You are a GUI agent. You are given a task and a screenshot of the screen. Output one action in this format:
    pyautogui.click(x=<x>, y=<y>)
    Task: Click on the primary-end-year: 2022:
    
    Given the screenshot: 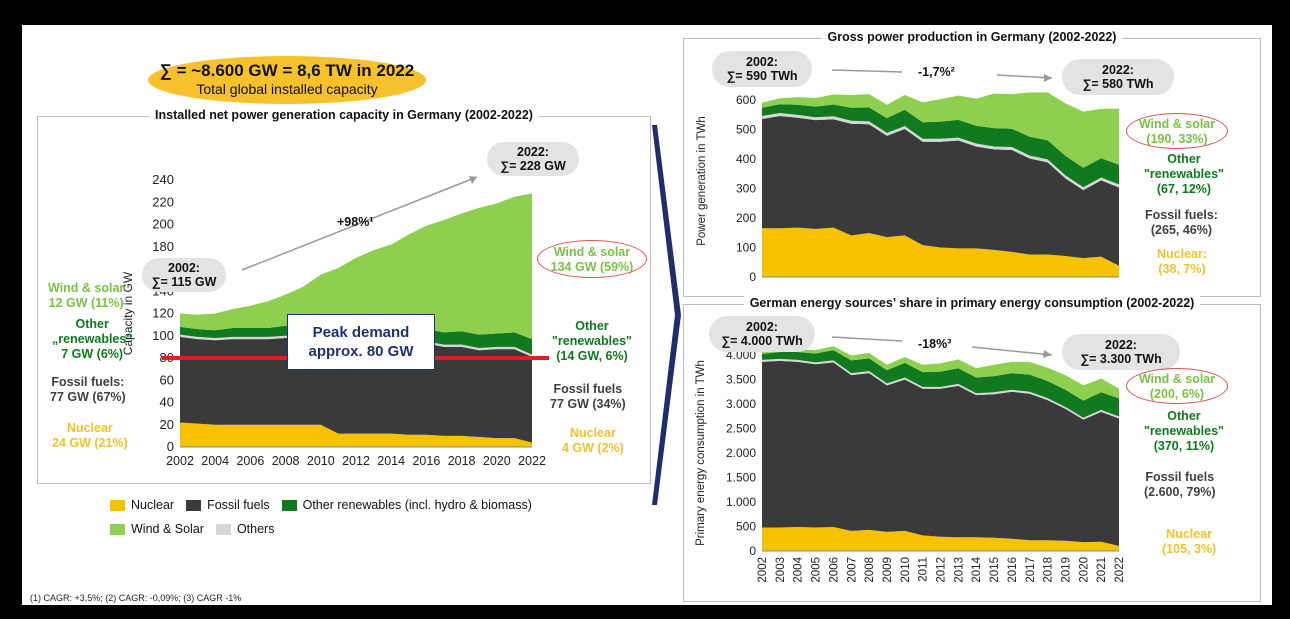 What is the action you would take?
    pyautogui.click(x=1121, y=345)
    